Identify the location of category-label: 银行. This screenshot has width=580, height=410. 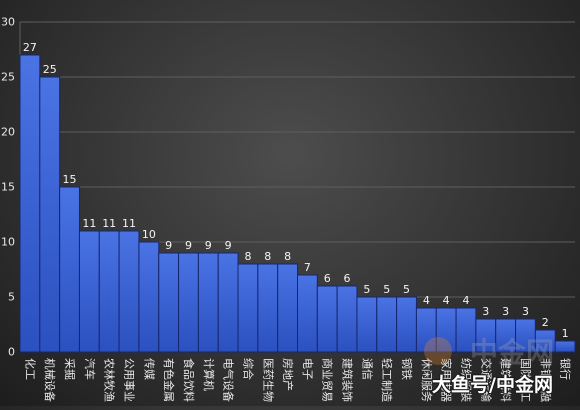
(566, 369).